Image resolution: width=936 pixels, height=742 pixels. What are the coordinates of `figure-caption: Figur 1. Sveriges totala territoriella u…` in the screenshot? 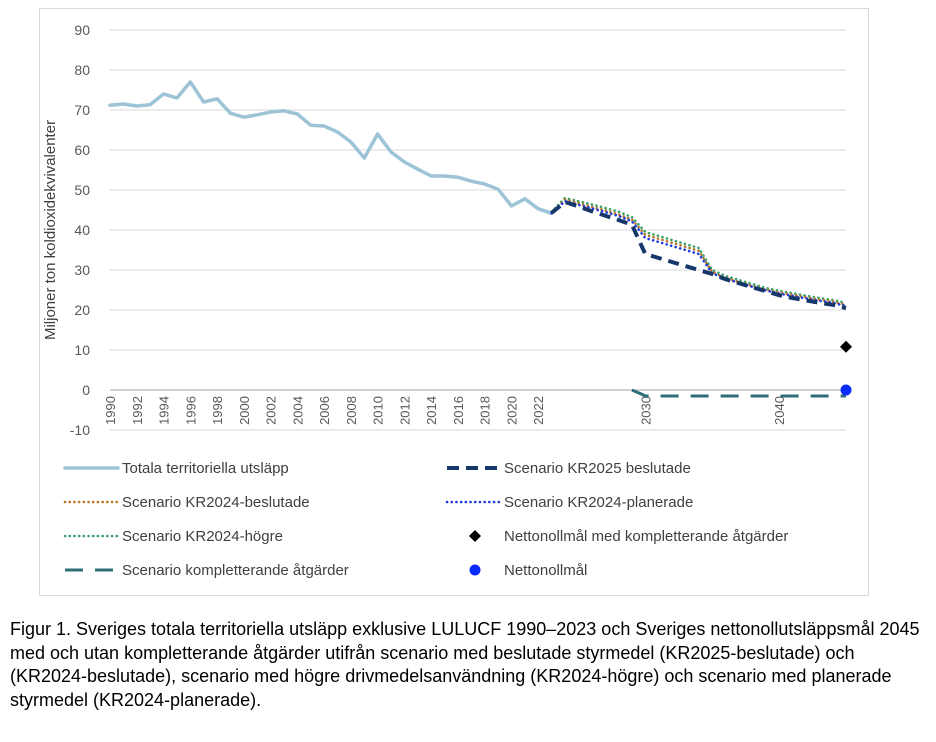 It's located at (465, 664).